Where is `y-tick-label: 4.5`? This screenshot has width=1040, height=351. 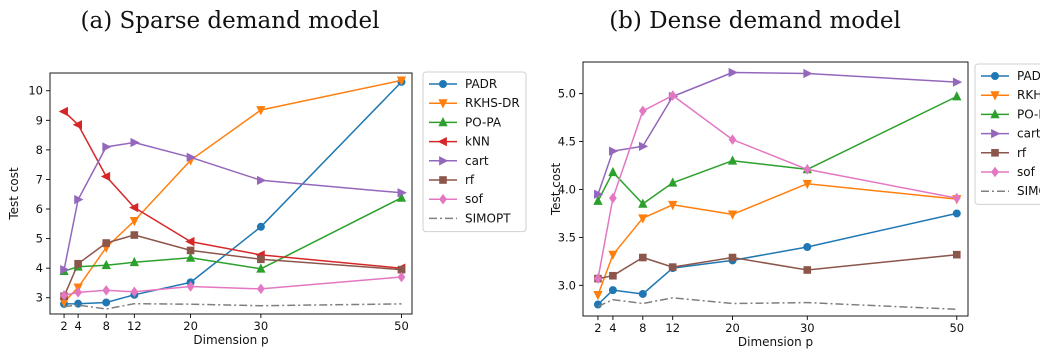
y-tick-label: 4.5 is located at coordinates (567, 142).